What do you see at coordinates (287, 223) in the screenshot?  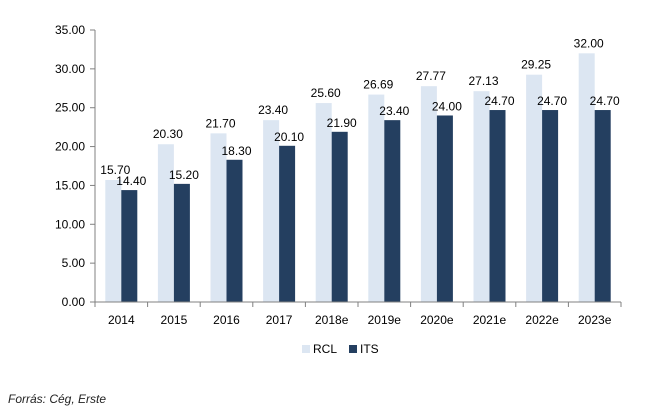 I see `bar-its-2017` at bounding box center [287, 223].